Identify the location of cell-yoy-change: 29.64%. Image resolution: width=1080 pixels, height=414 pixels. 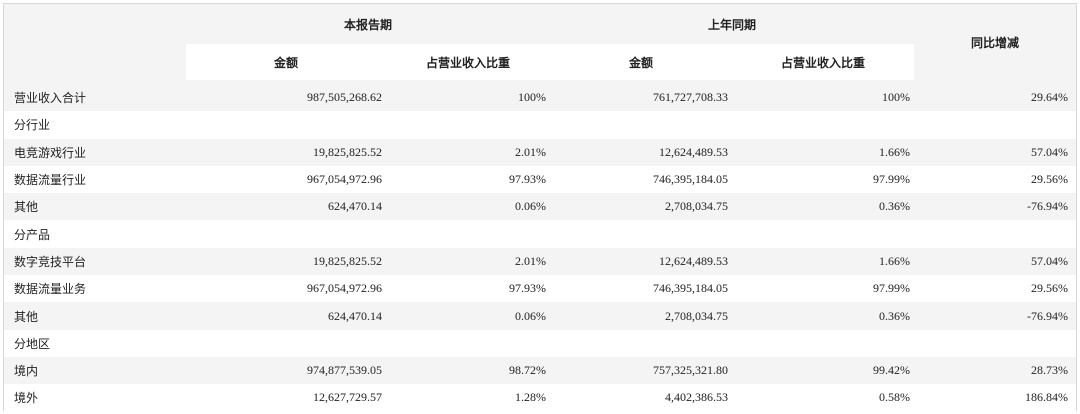
(1050, 97).